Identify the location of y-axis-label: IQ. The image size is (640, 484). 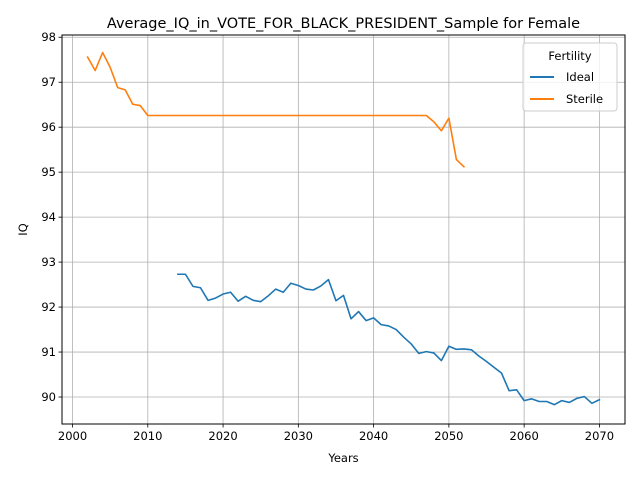
(23, 229).